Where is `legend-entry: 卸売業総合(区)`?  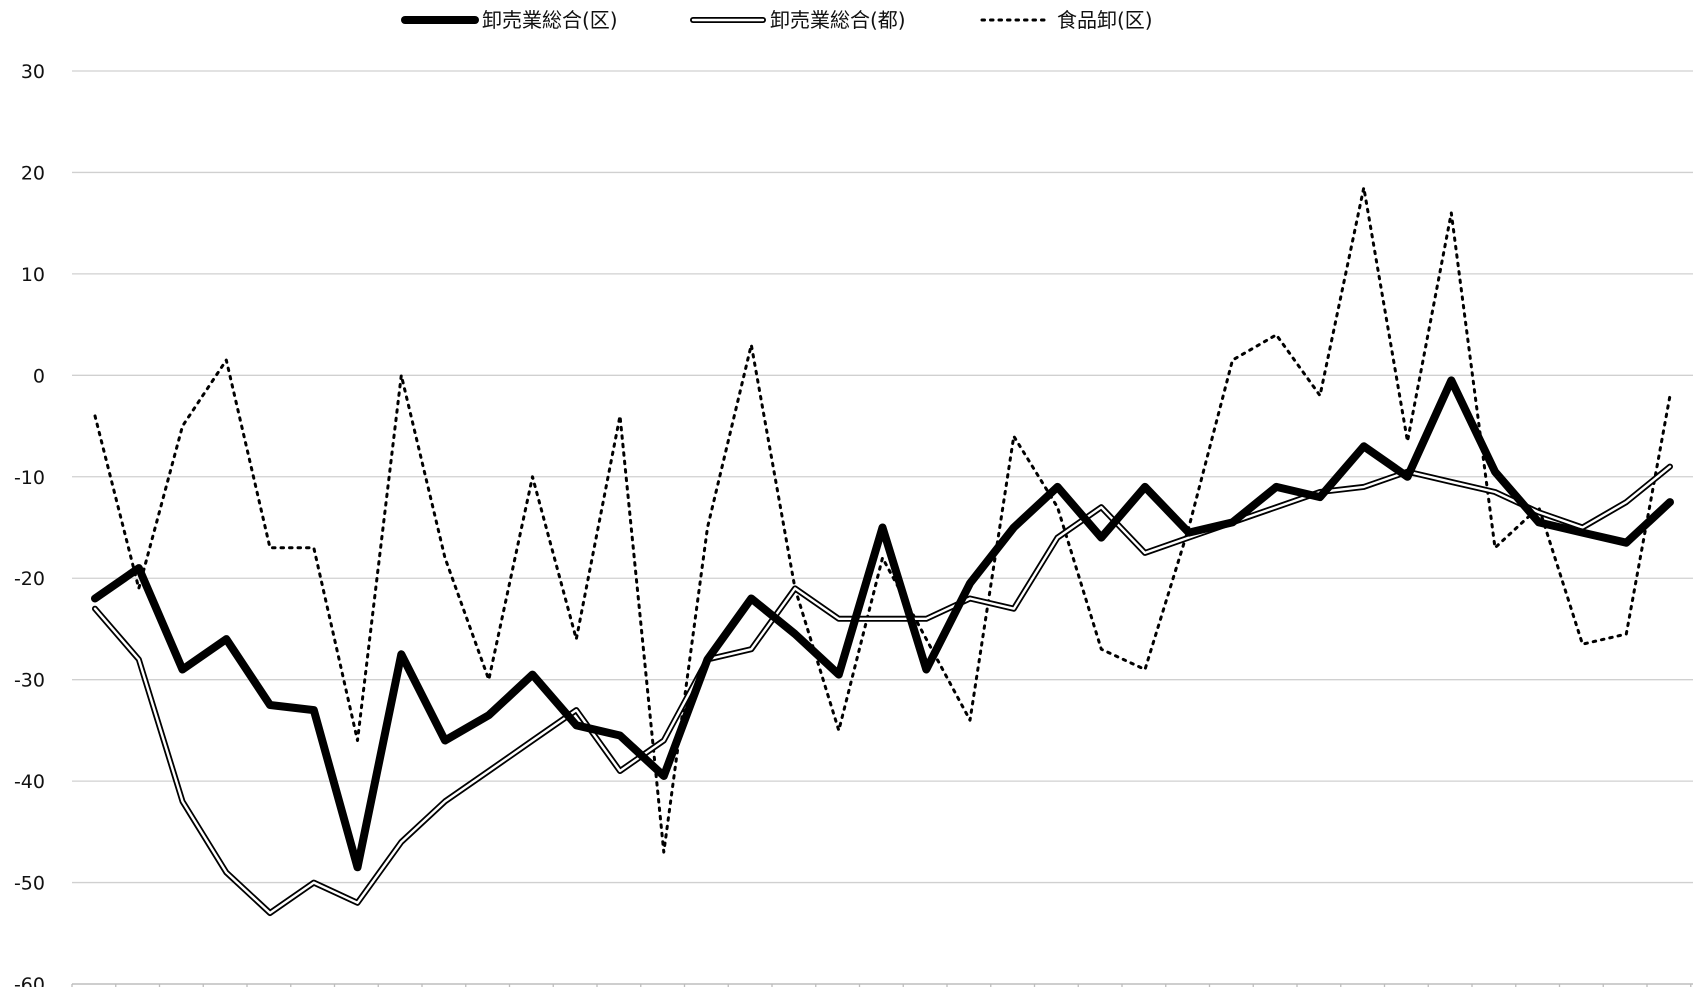
legend-entry: 卸売業総合(区) is located at coordinates (509, 20).